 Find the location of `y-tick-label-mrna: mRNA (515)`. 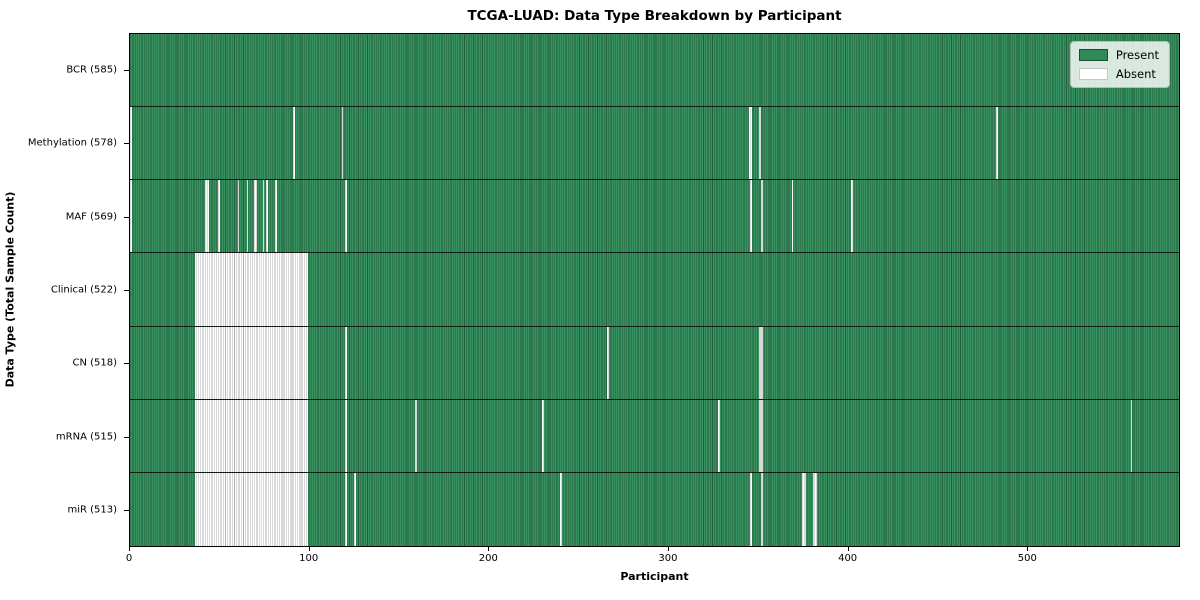

y-tick-label-mrna: mRNA (515) is located at coordinates (86, 437).